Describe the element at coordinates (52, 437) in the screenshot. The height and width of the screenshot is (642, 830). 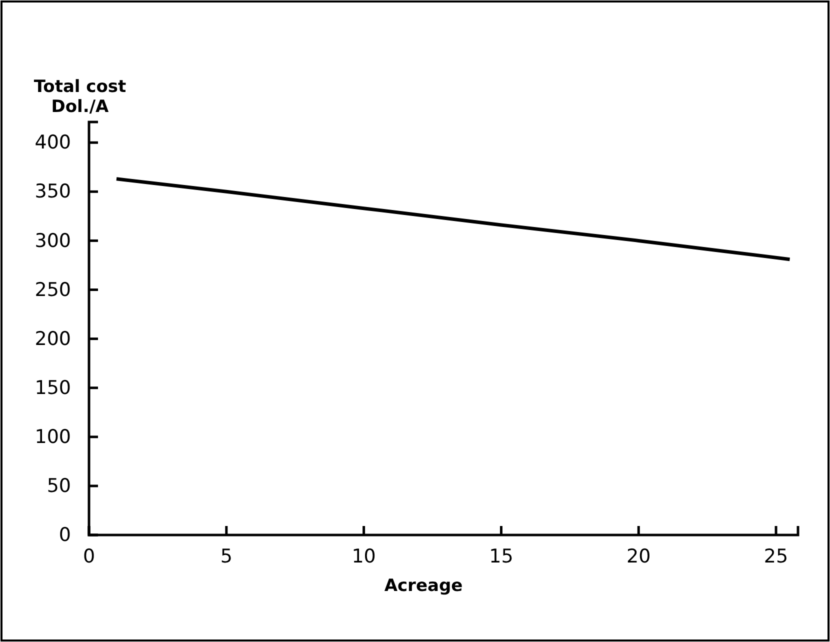
I see `y-tick-label: 100` at that location.